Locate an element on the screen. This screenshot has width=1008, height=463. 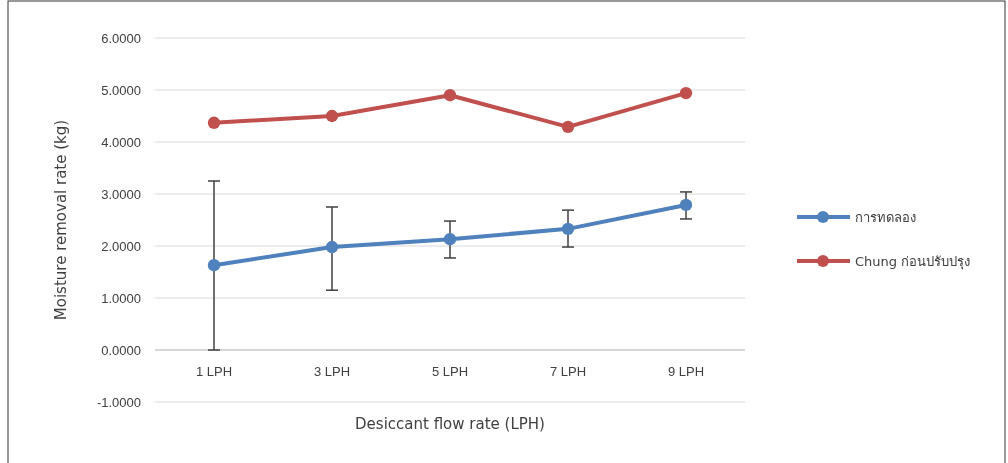
y-tick-label: 1.0000 is located at coordinates (121, 298).